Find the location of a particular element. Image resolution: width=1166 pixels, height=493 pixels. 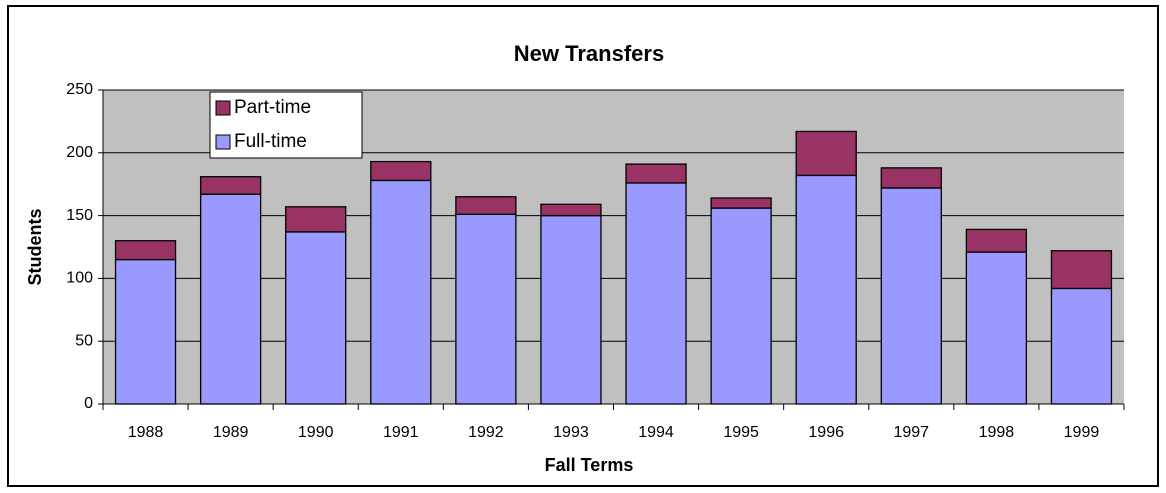

x-tick-label: 1999 is located at coordinates (1082, 432).